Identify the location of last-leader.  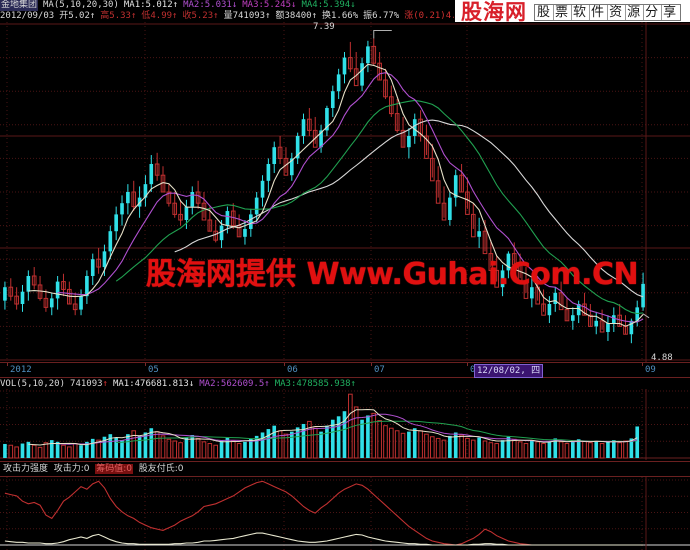
(646, 316).